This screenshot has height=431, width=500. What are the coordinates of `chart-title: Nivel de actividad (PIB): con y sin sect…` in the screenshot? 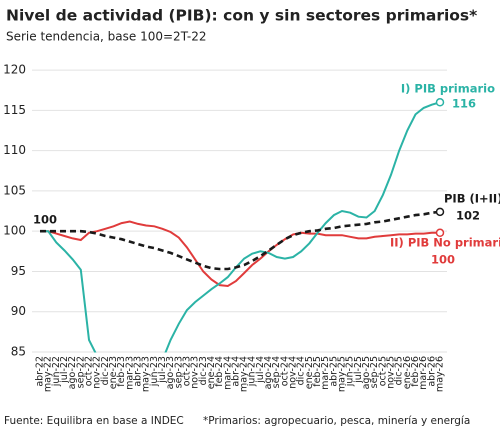 It's located at (241, 16).